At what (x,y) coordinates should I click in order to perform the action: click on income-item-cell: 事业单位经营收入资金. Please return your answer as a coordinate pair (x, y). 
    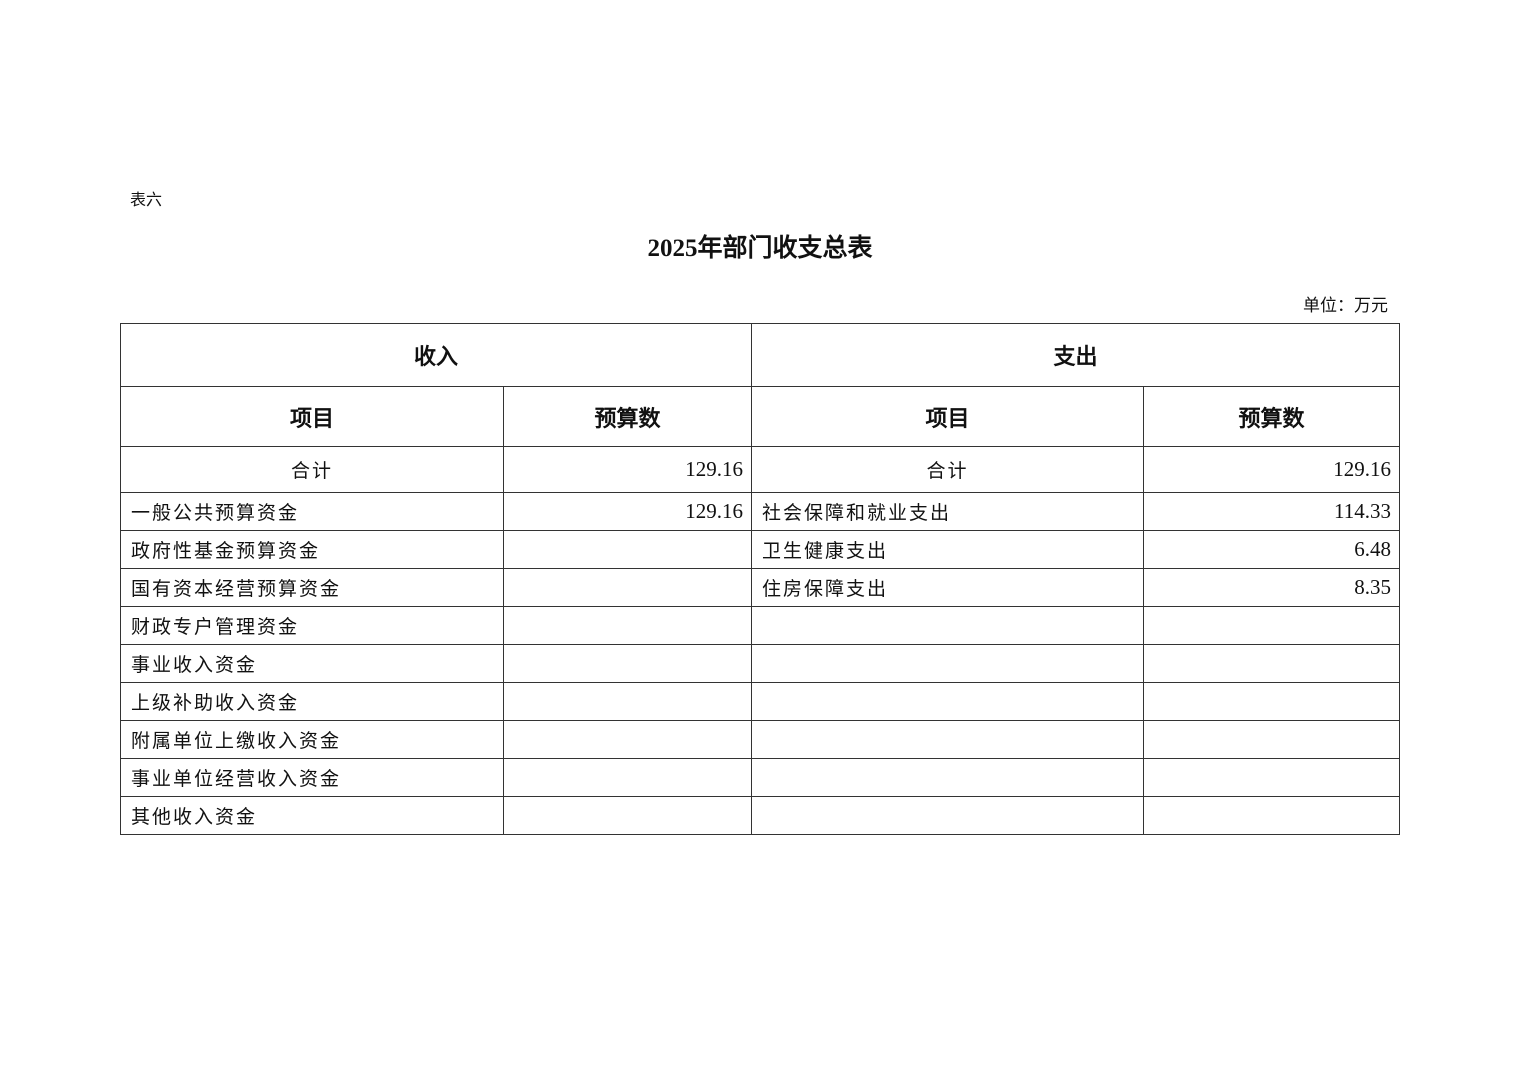
    Looking at the image, I should click on (312, 777).